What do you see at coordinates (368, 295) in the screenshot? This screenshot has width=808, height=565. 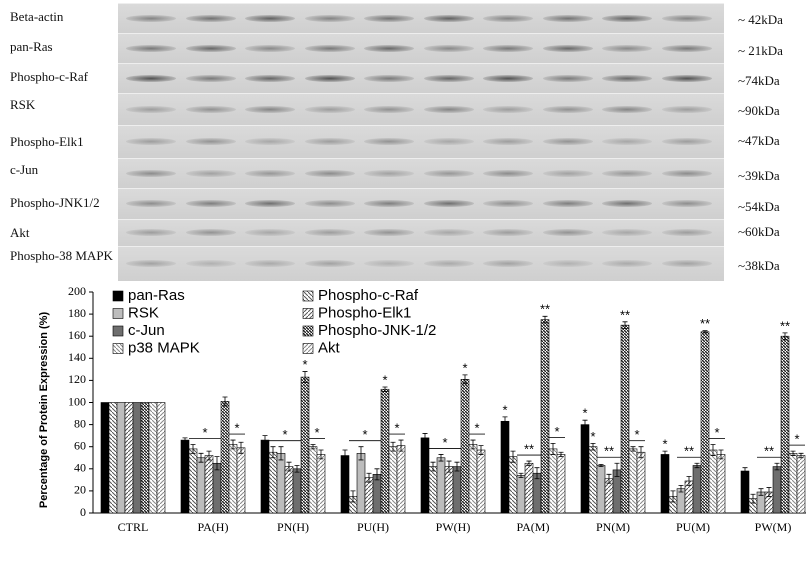 I see `legend-label: Phospho-c-Raf` at bounding box center [368, 295].